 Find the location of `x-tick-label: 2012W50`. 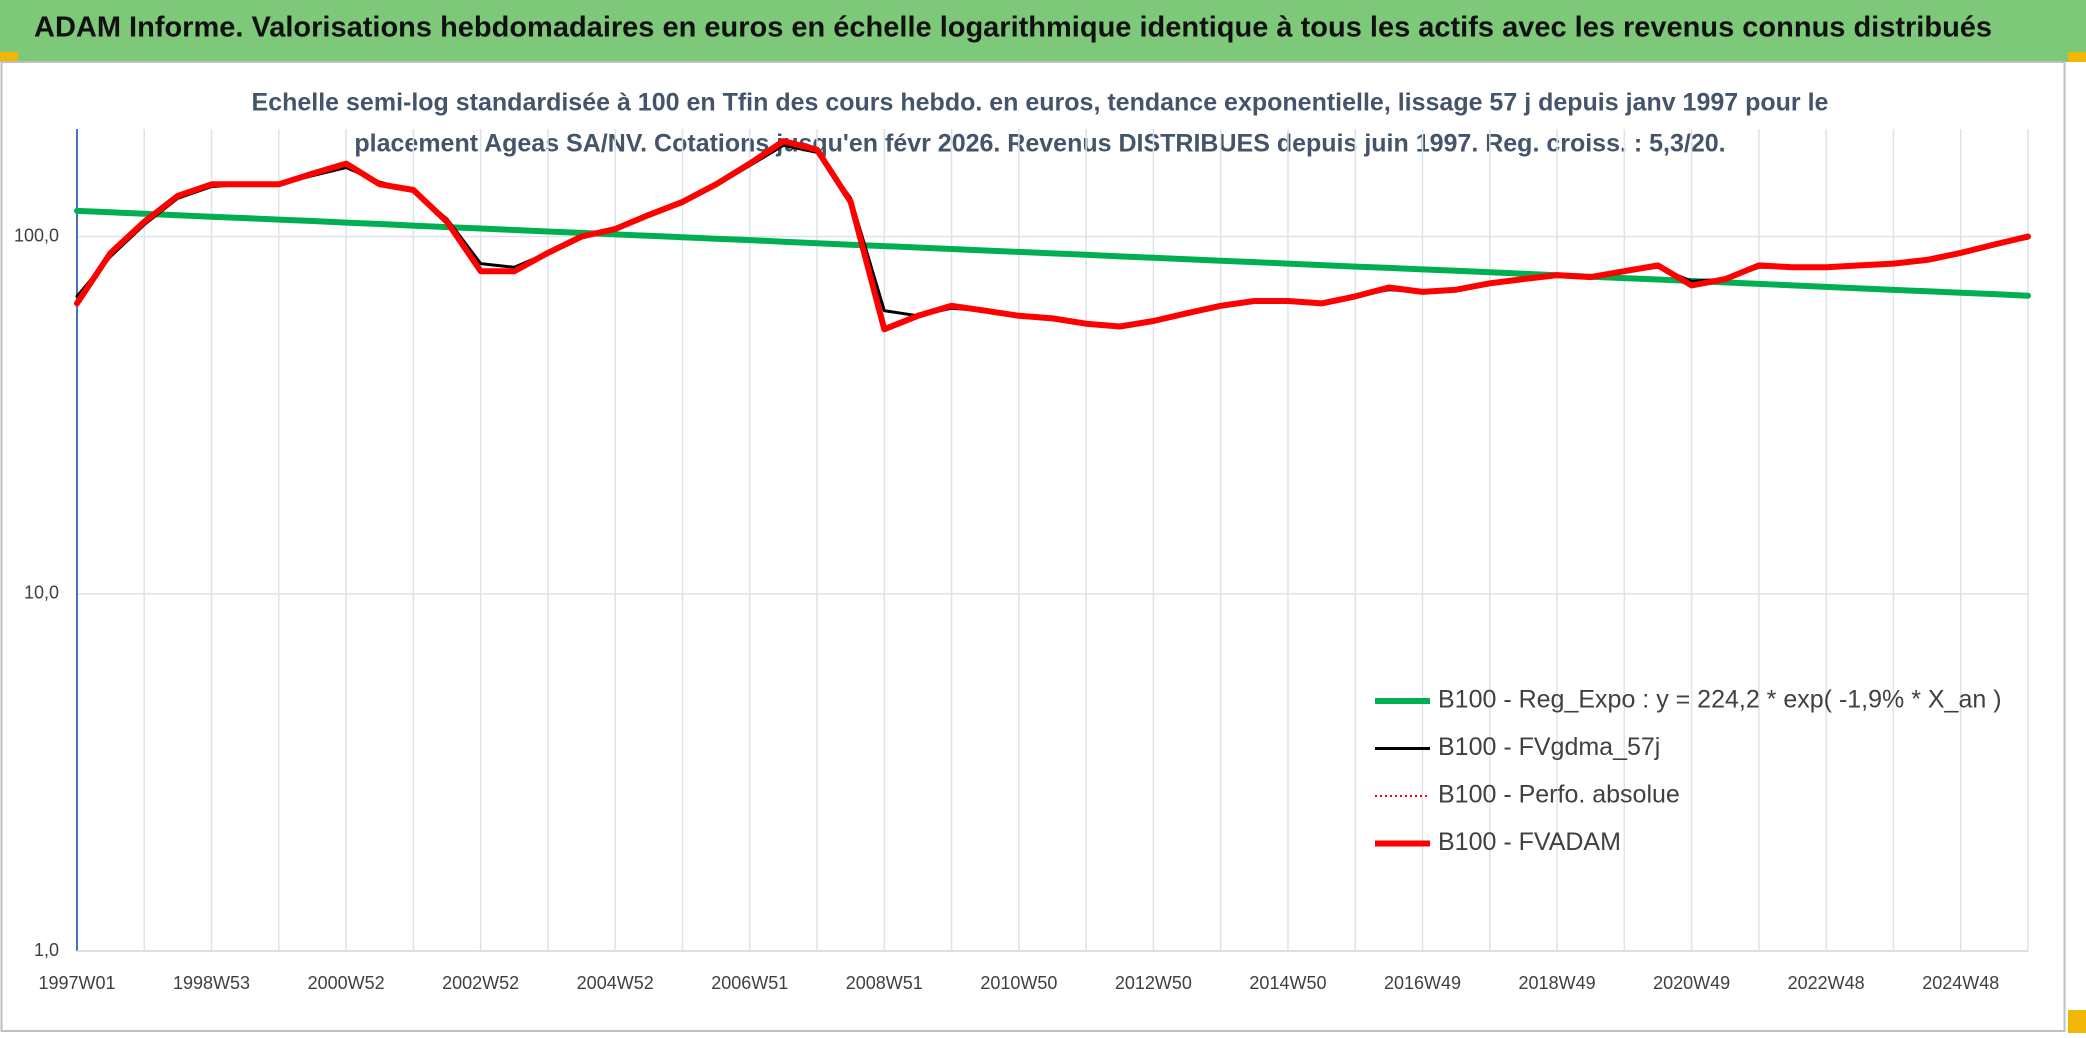

x-tick-label: 2012W50 is located at coordinates (1153, 983).